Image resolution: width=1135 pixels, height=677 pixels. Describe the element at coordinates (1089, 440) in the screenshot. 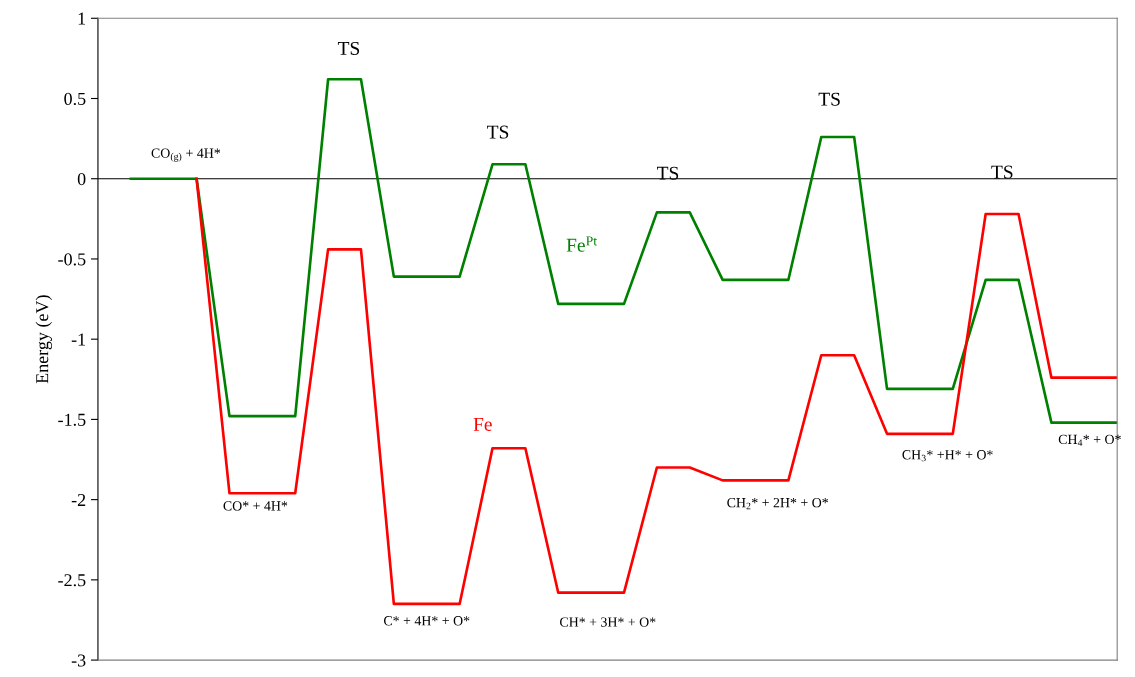

I see `annotation: CH$_{4}$* + O*` at that location.